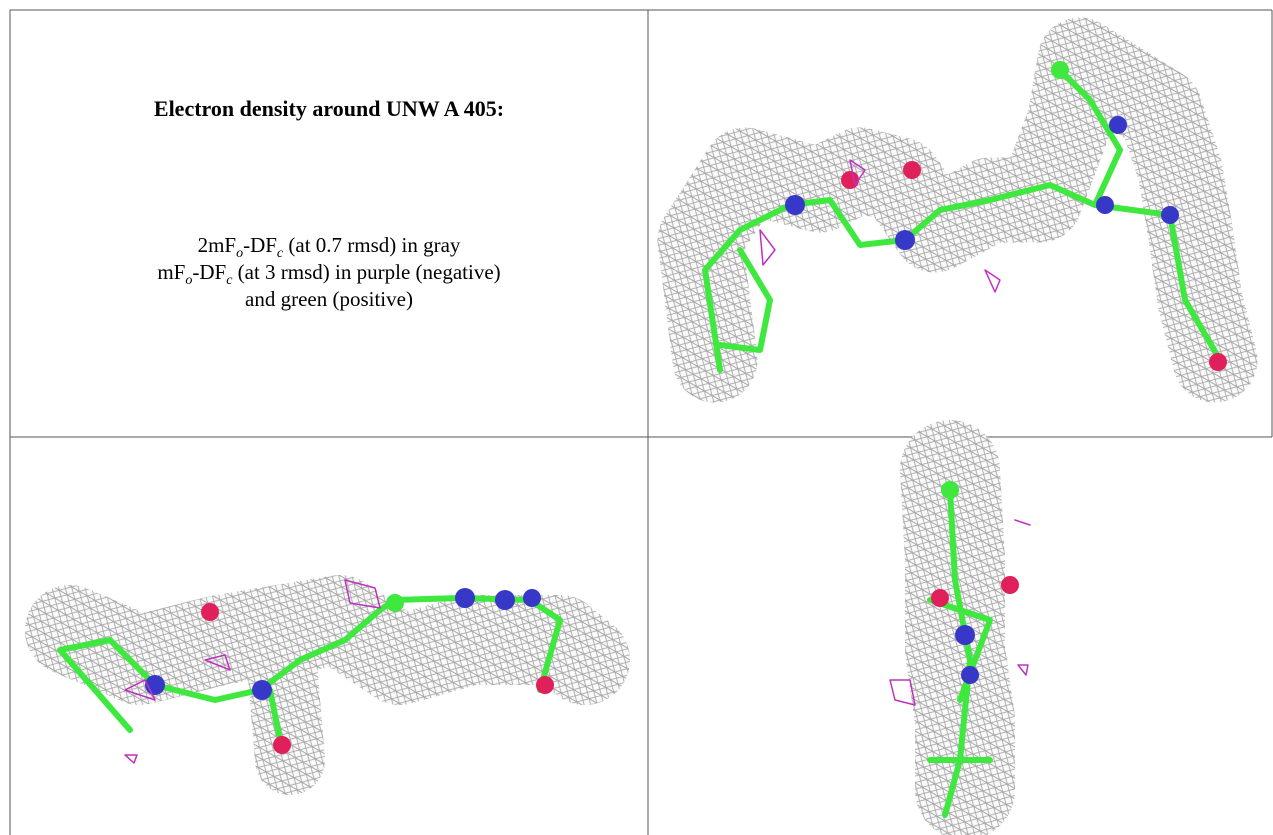 Image resolution: width=1273 pixels, height=835 pixels. I want to click on caption-line: and green (positive), so click(329, 299).